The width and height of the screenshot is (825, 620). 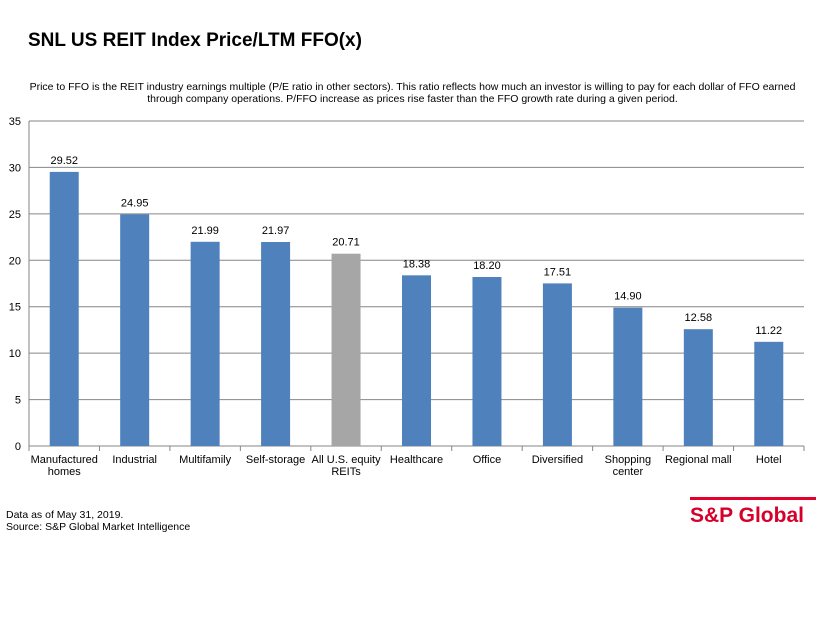 I want to click on y-tick-label: 15, so click(x=15, y=308).